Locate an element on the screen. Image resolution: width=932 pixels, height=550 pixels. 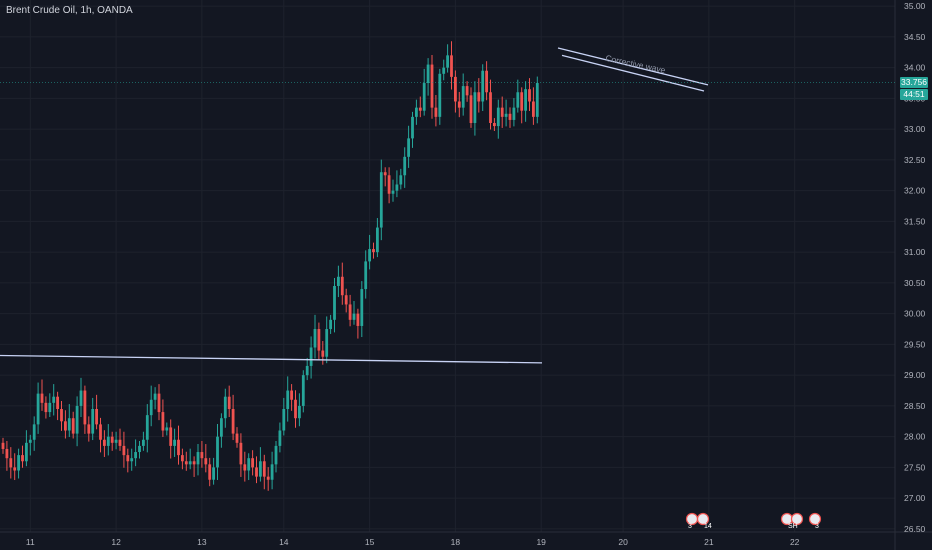
chart-title: Brent Crude Oil, 1h, OANDA is located at coordinates (69, 10).